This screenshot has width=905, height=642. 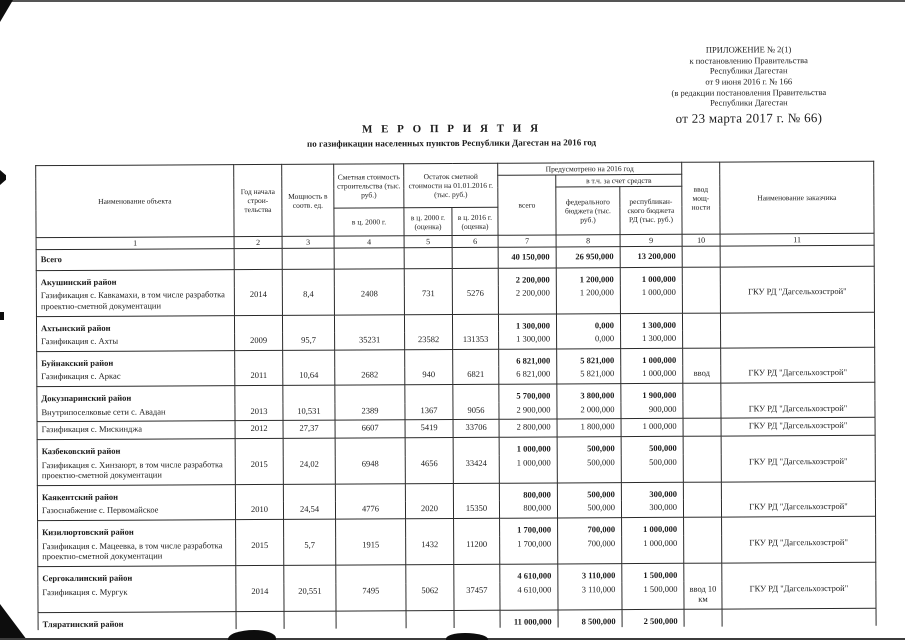 What do you see at coordinates (369, 242) in the screenshot?
I see `col-number: 4` at bounding box center [369, 242].